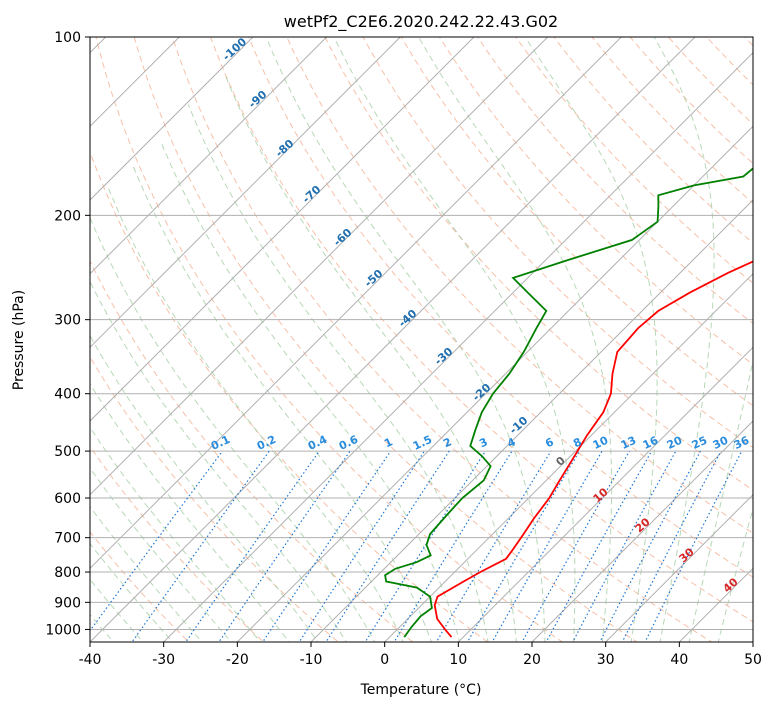 The image size is (775, 712). Describe the element at coordinates (285, 148) in the screenshot. I see `dry-adiabat-label: -80` at that location.